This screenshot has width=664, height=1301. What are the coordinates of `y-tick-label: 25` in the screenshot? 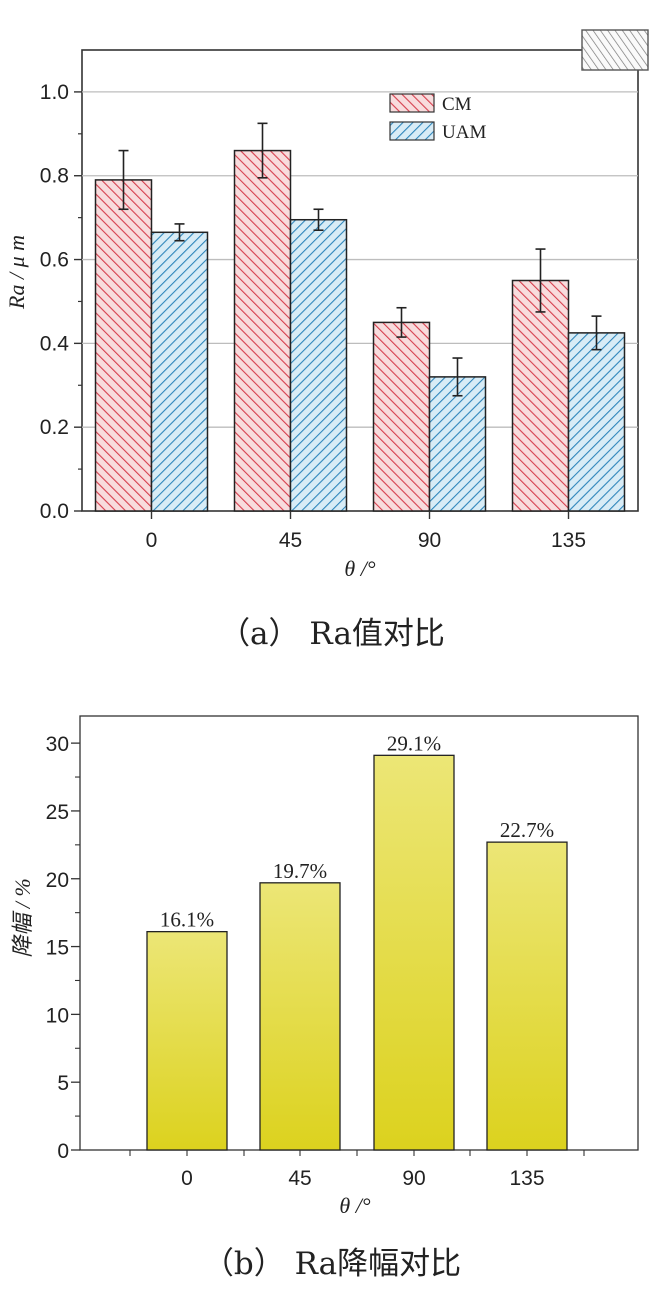 It's located at (57, 812).